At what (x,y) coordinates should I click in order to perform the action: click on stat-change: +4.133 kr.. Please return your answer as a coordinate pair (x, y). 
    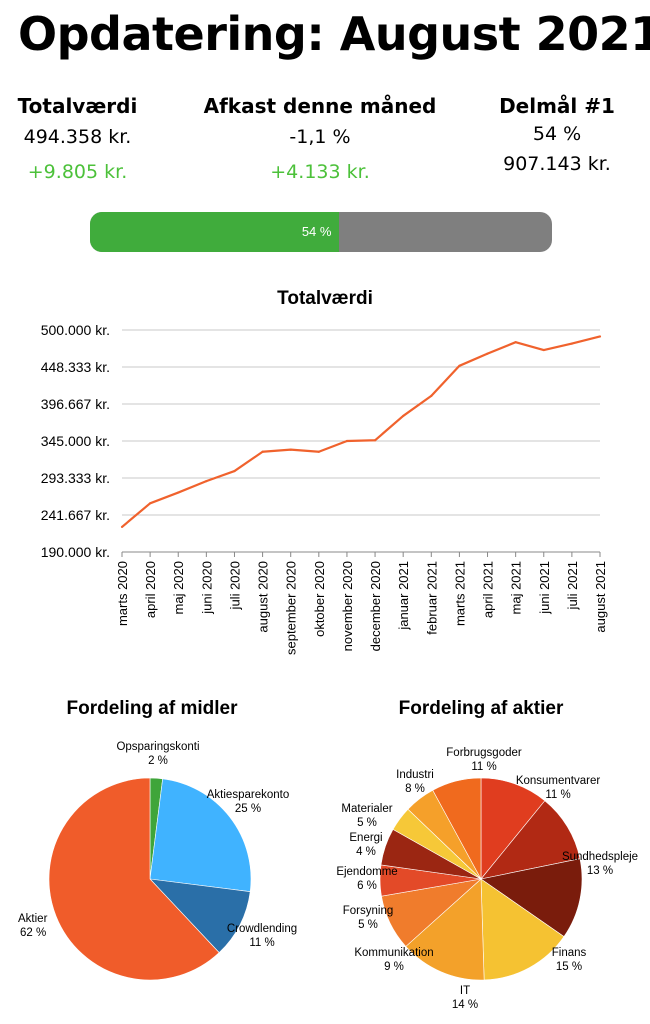
    Looking at the image, I should click on (320, 172).